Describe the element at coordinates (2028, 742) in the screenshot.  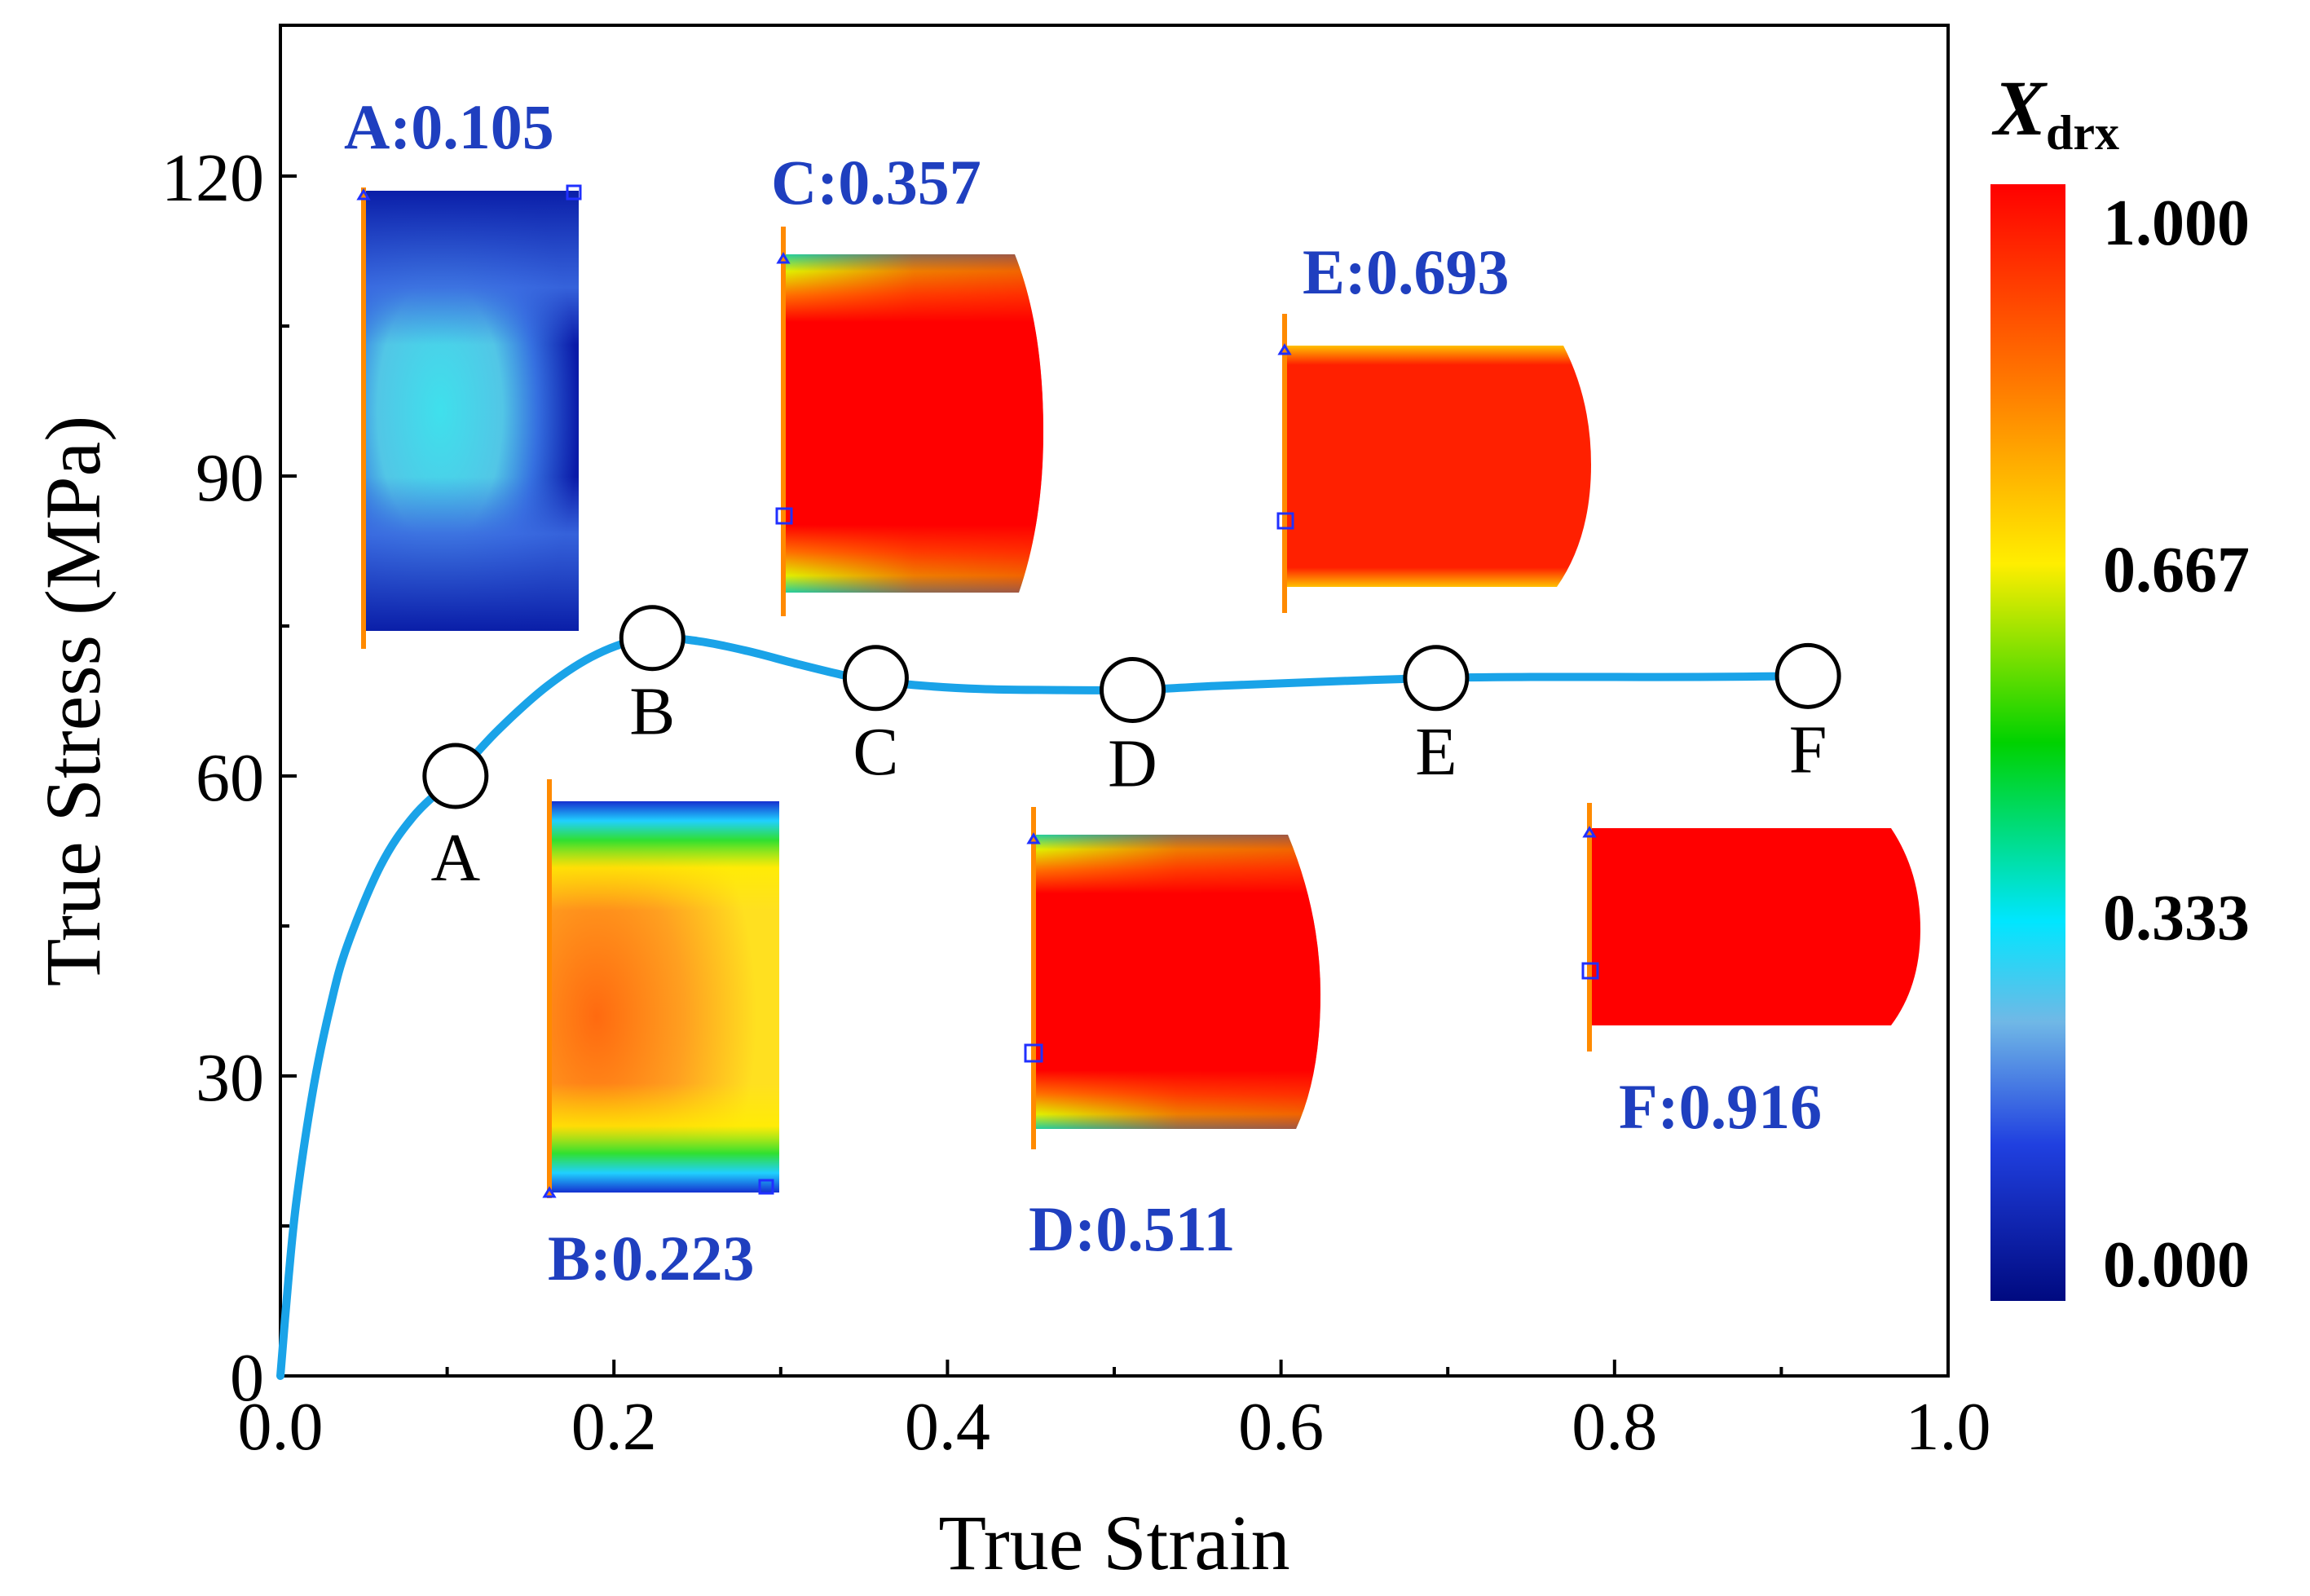
I see `colorbar` at that location.